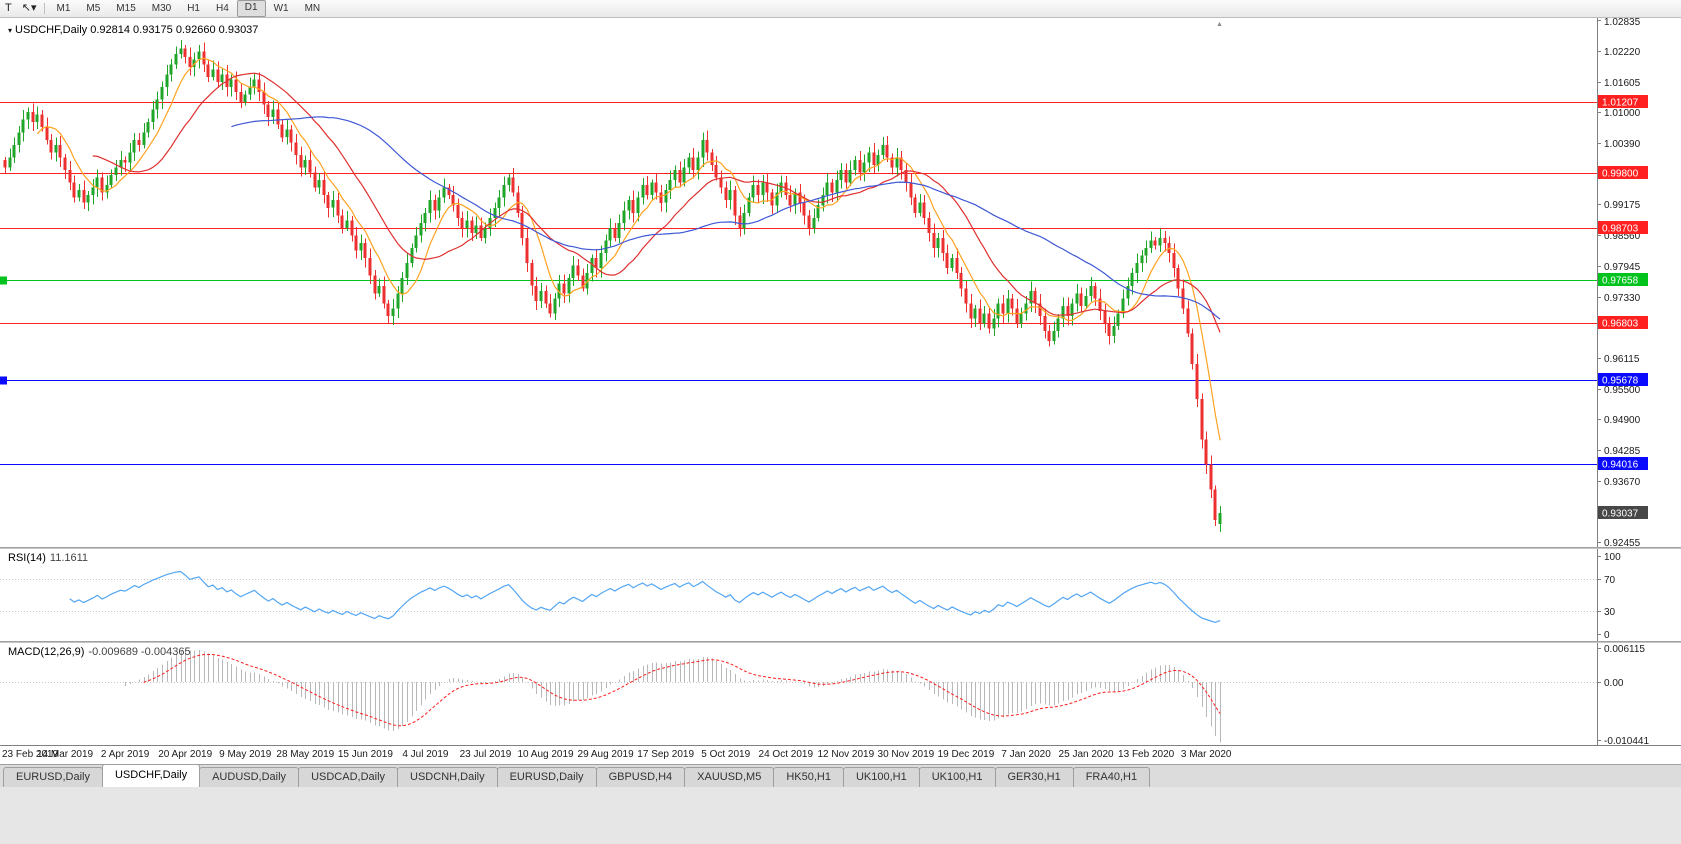  Describe the element at coordinates (8, 8) in the screenshot. I see `pointer-tool-icon: T` at that location.